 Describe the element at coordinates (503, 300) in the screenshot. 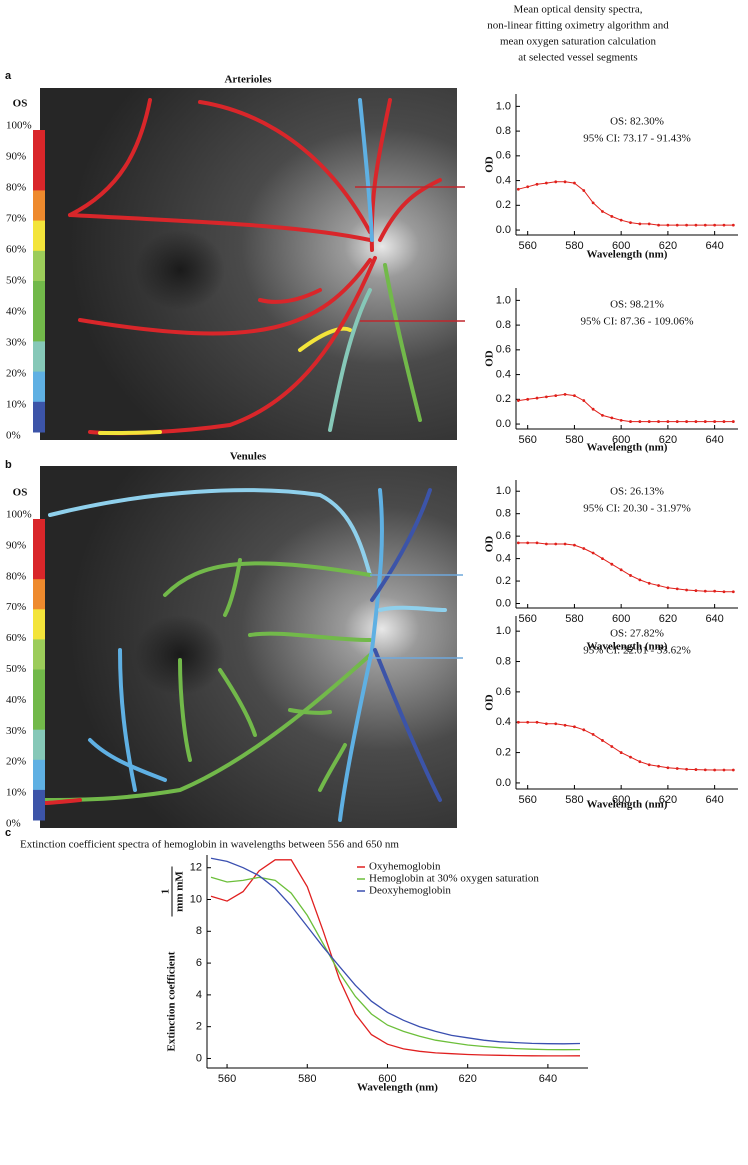

I see `y-tick-label: 1.0` at that location.